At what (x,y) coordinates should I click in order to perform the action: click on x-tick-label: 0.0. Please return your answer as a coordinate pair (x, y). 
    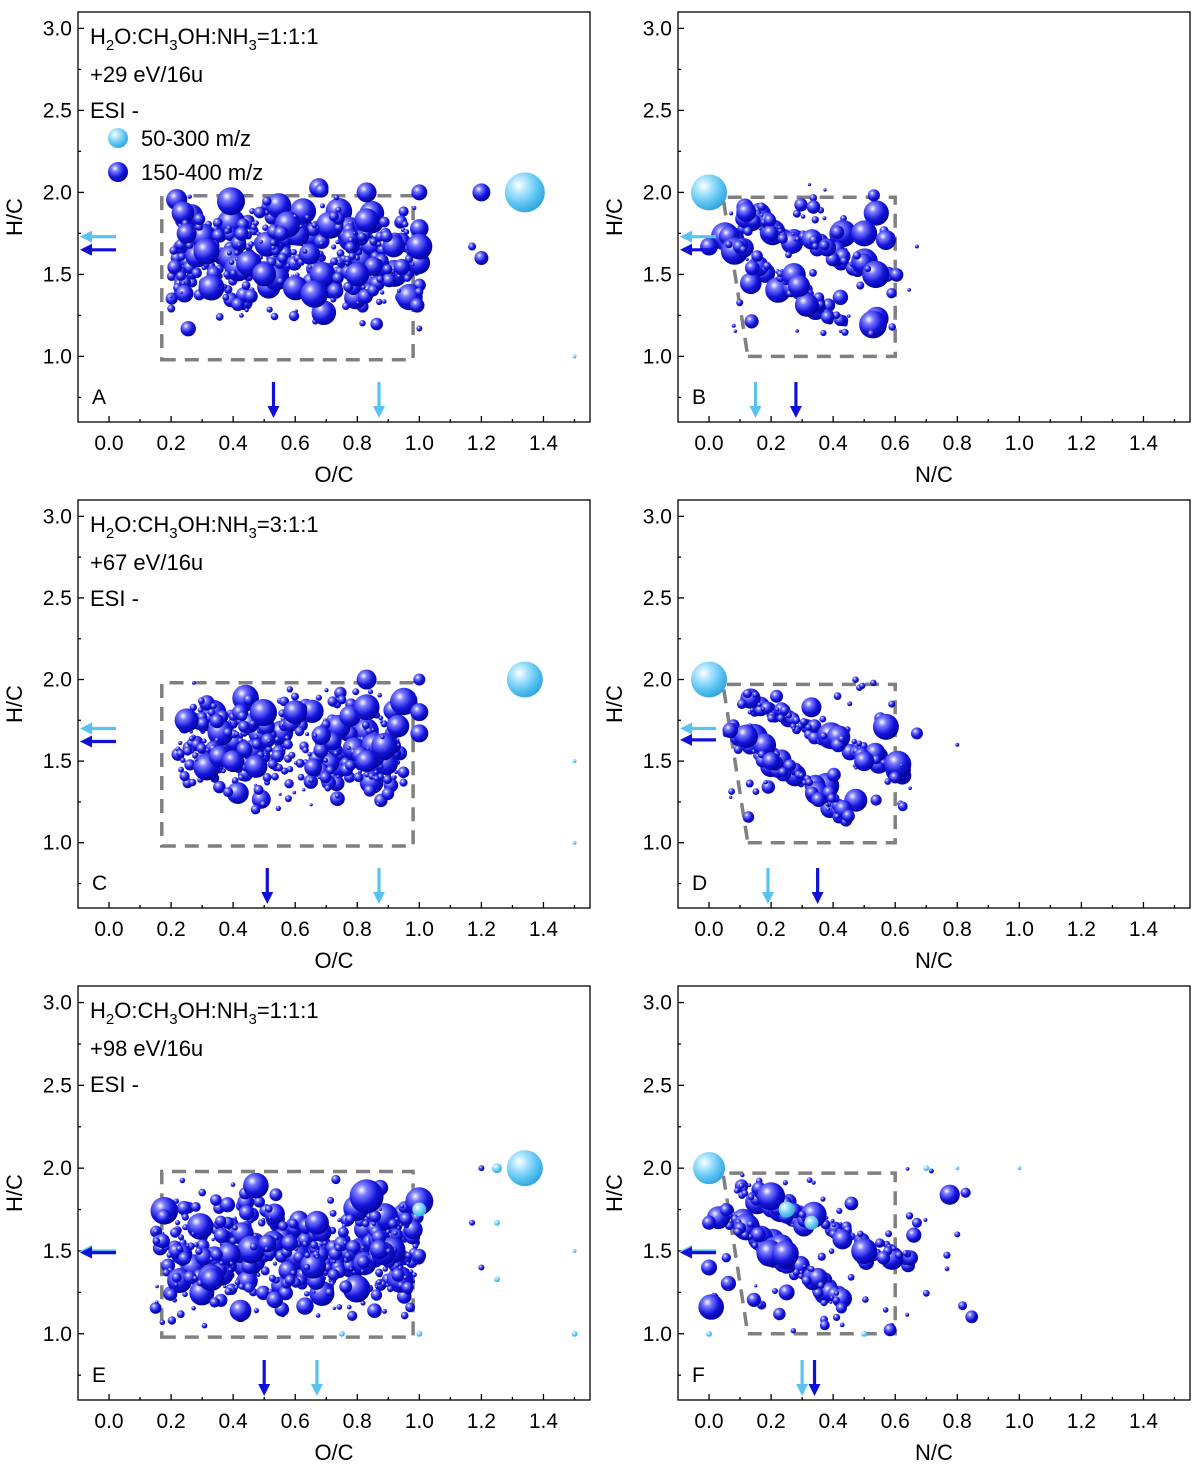
    Looking at the image, I should click on (708, 443).